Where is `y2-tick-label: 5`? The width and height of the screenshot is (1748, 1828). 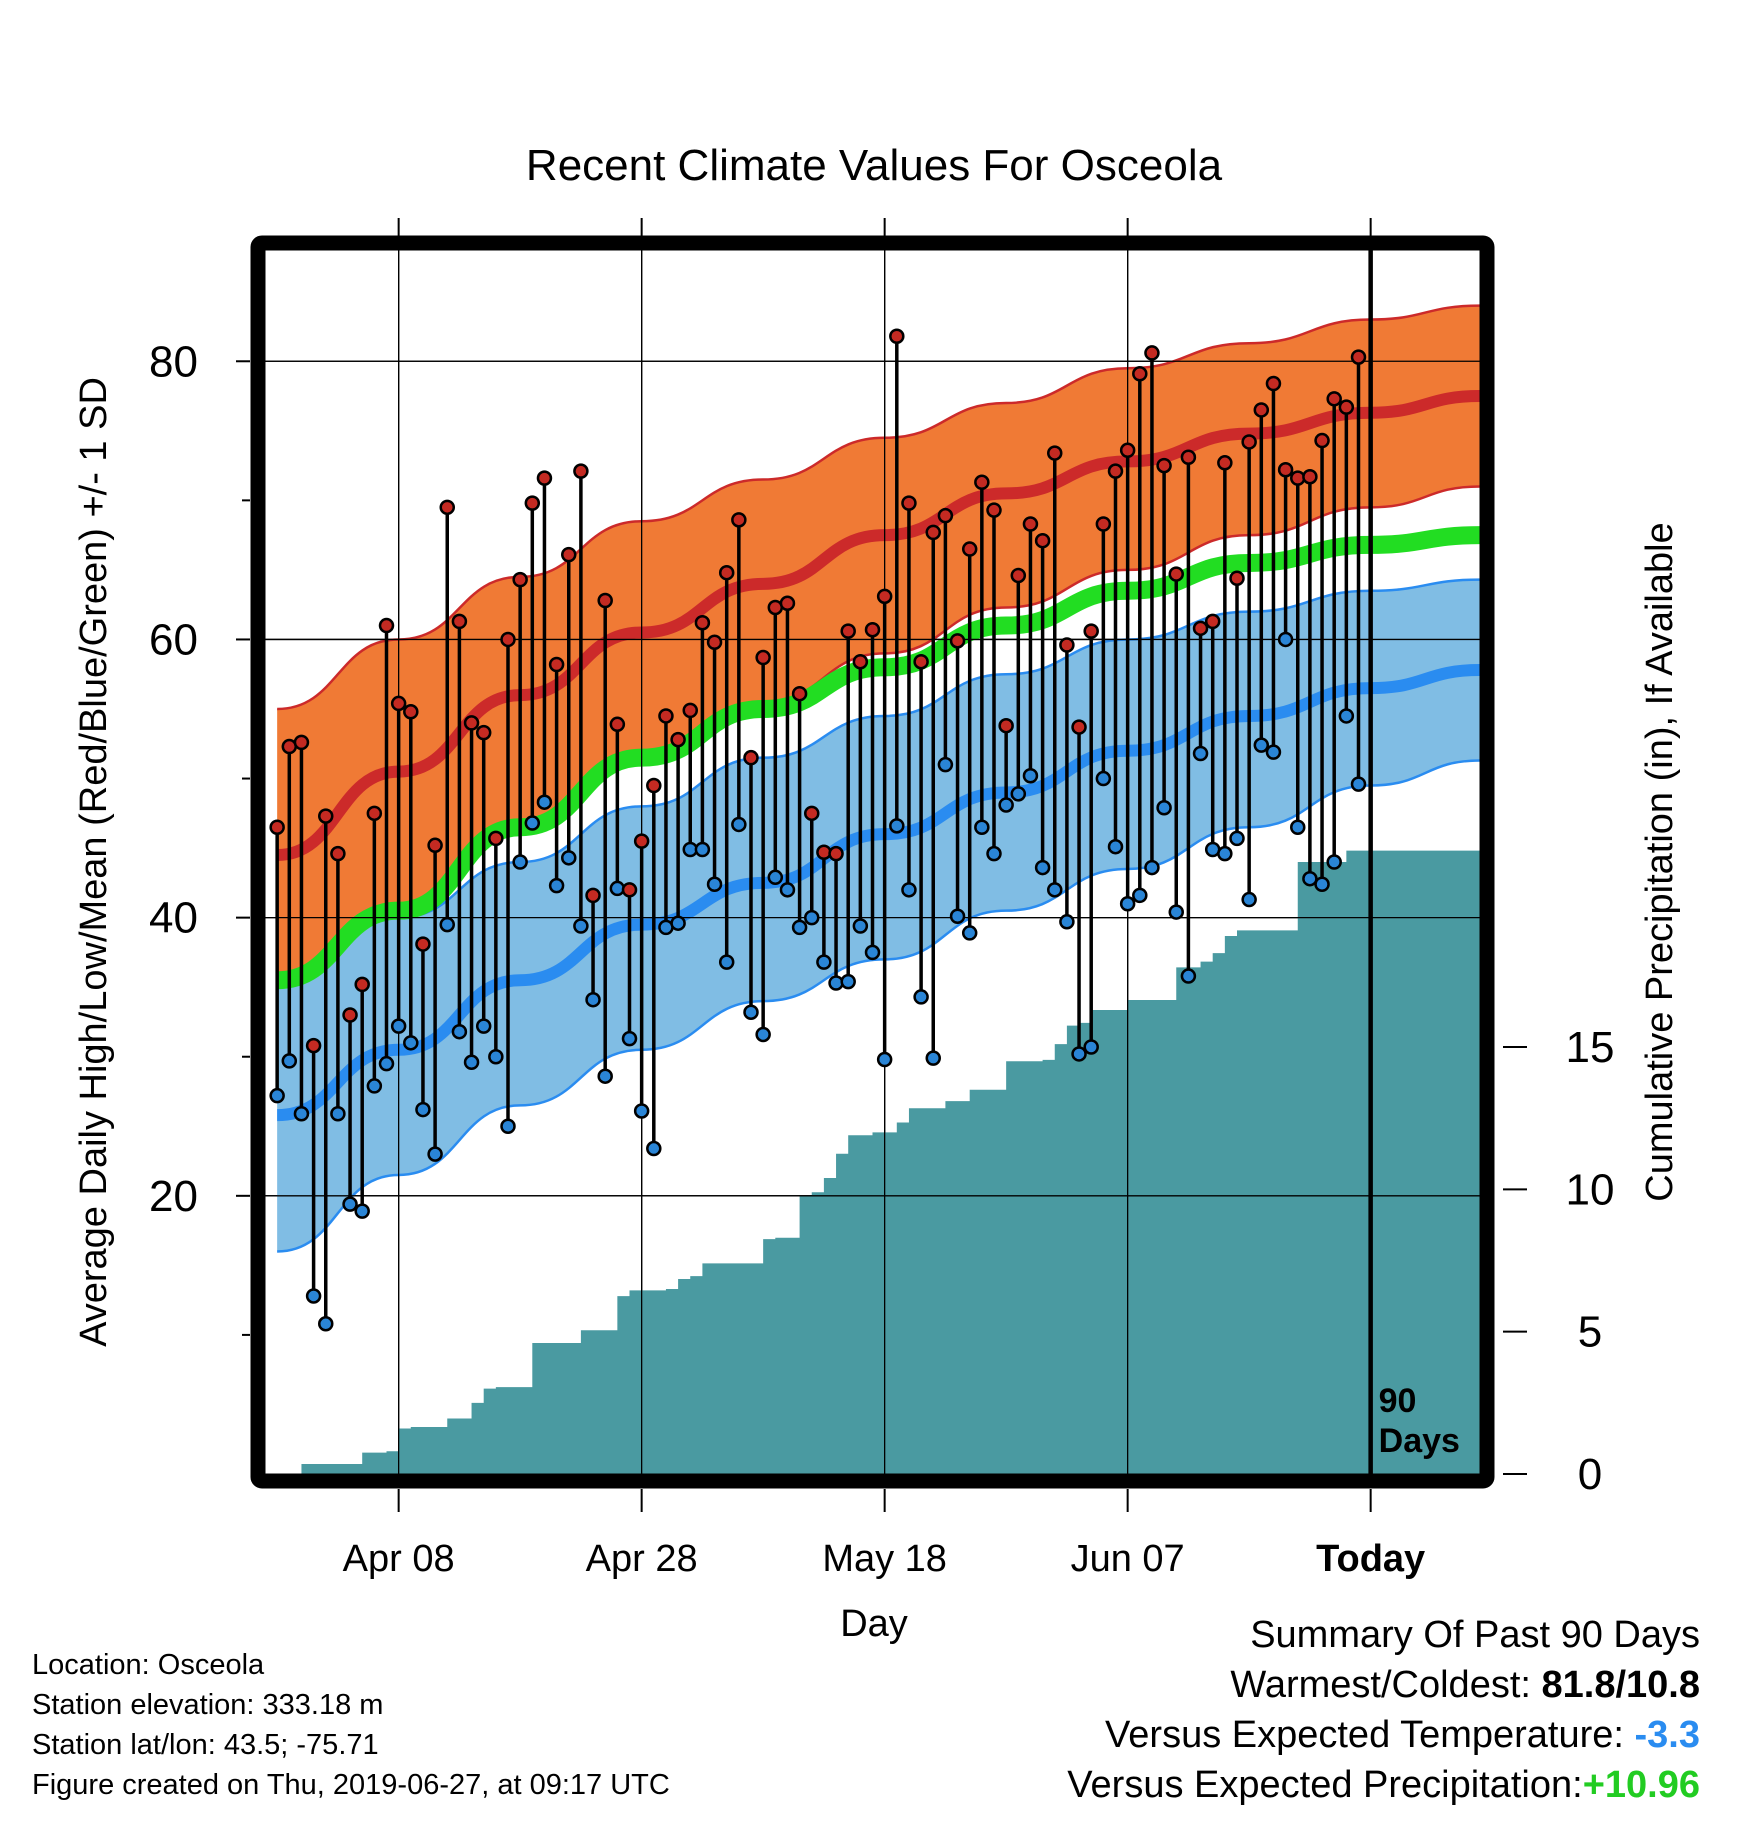
y2-tick-label: 5 is located at coordinates (1590, 1332).